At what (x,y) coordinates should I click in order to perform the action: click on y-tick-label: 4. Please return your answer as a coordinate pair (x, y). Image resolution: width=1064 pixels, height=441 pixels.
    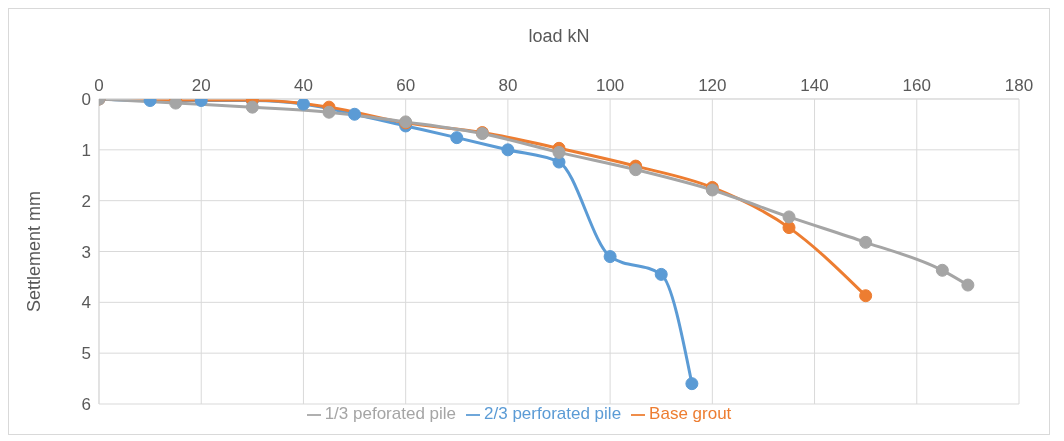
    Looking at the image, I should click on (86, 303).